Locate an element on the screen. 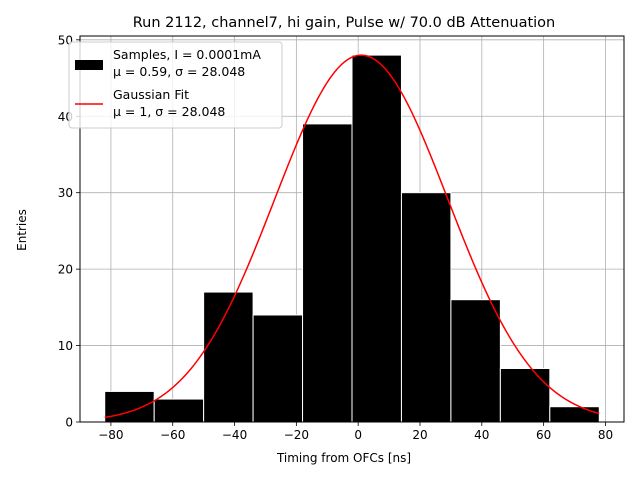 The width and height of the screenshot is (640, 484). legend-samples-label: Samples, I = 0.0001mA is located at coordinates (187, 54).